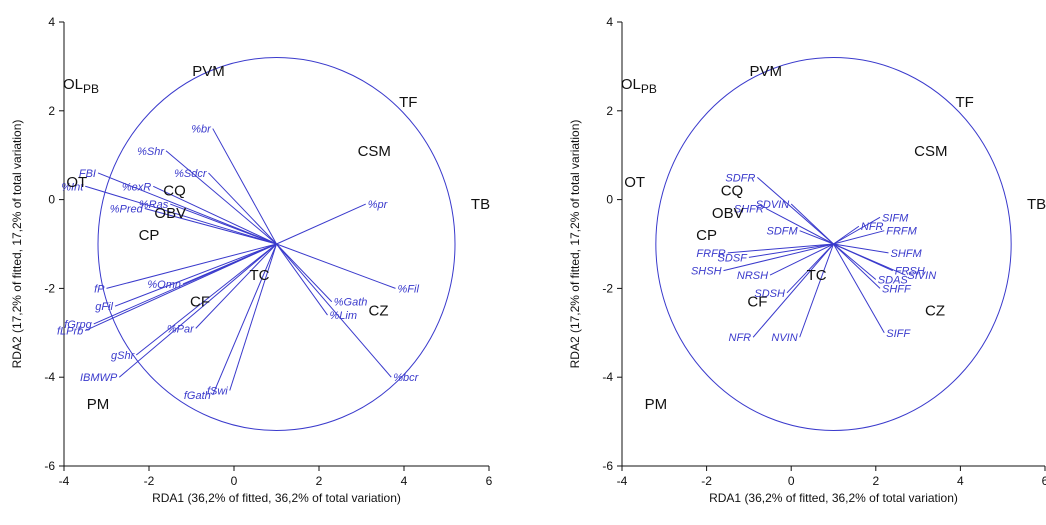 The width and height of the screenshot is (1046, 525). Describe the element at coordinates (200, 302) in the screenshot. I see `site-label: CF` at that location.